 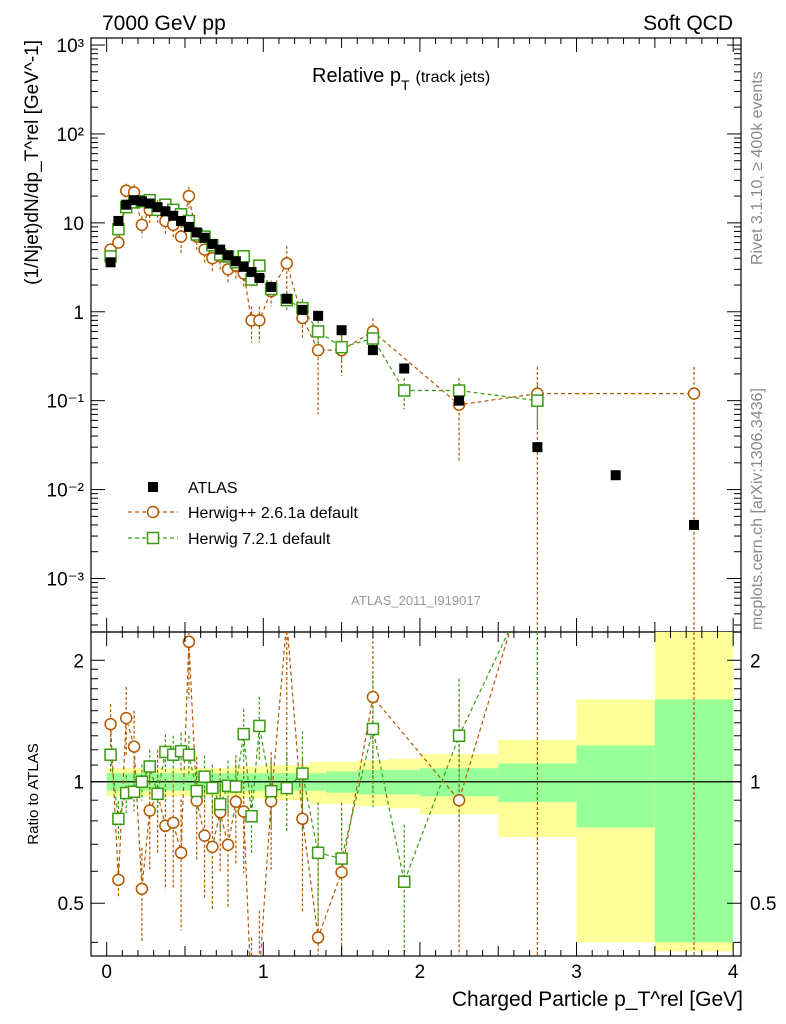 What do you see at coordinates (757, 168) in the screenshot?
I see `rivet-label: Rivet 3.1.10, ≥ 400k events` at bounding box center [757, 168].